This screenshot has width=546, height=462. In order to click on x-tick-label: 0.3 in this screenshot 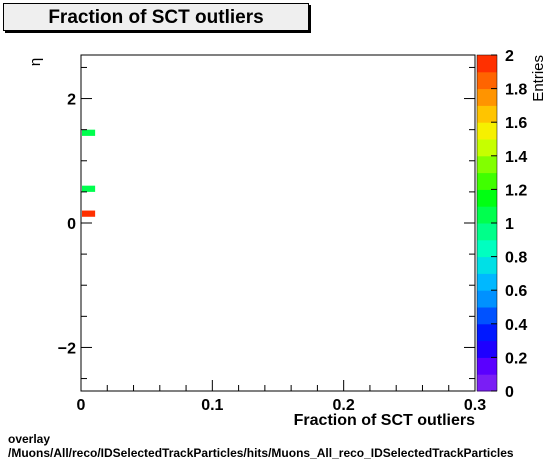, I will do `click(475, 405)`.